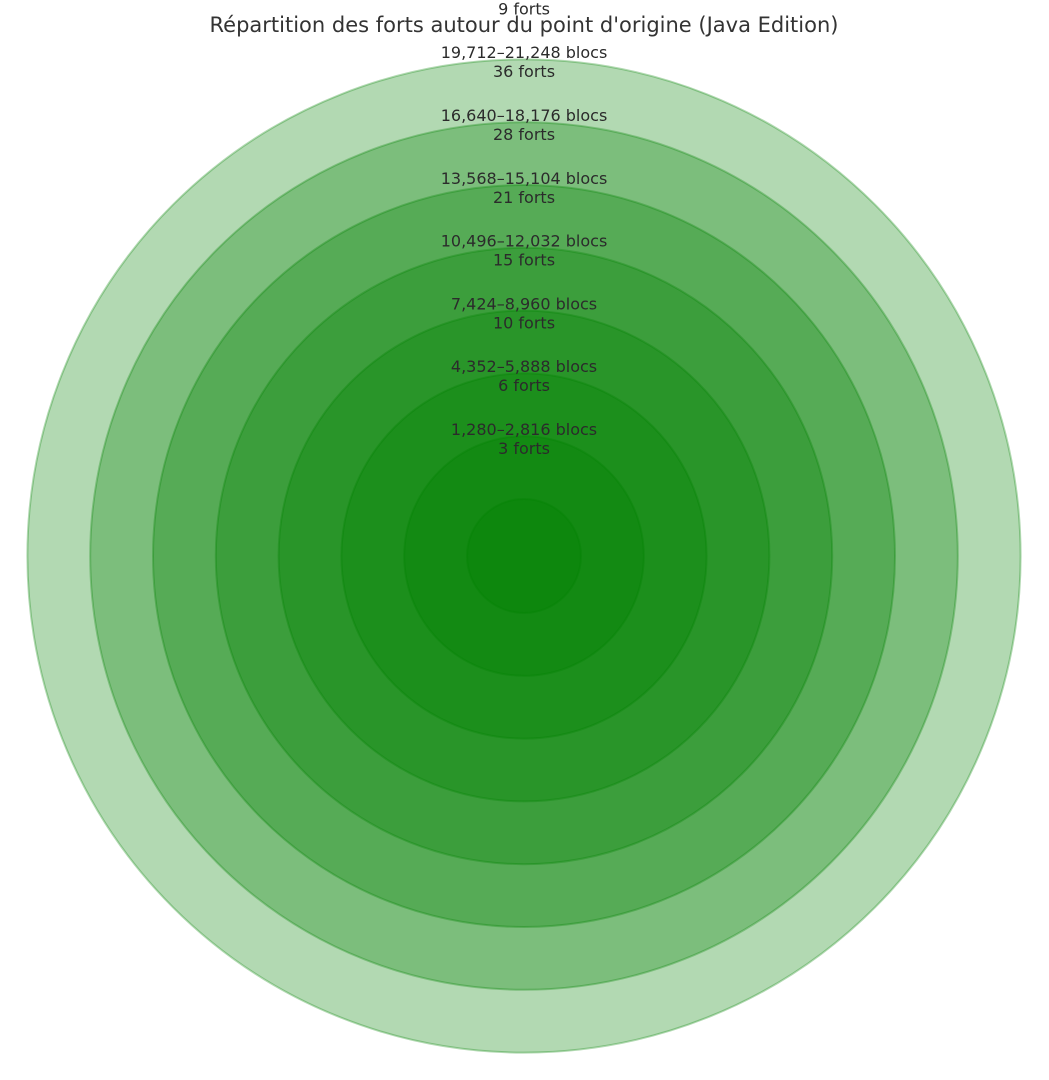  I want to click on ring-2-range-label: 4,352–5,888 blocs, so click(524, 366).